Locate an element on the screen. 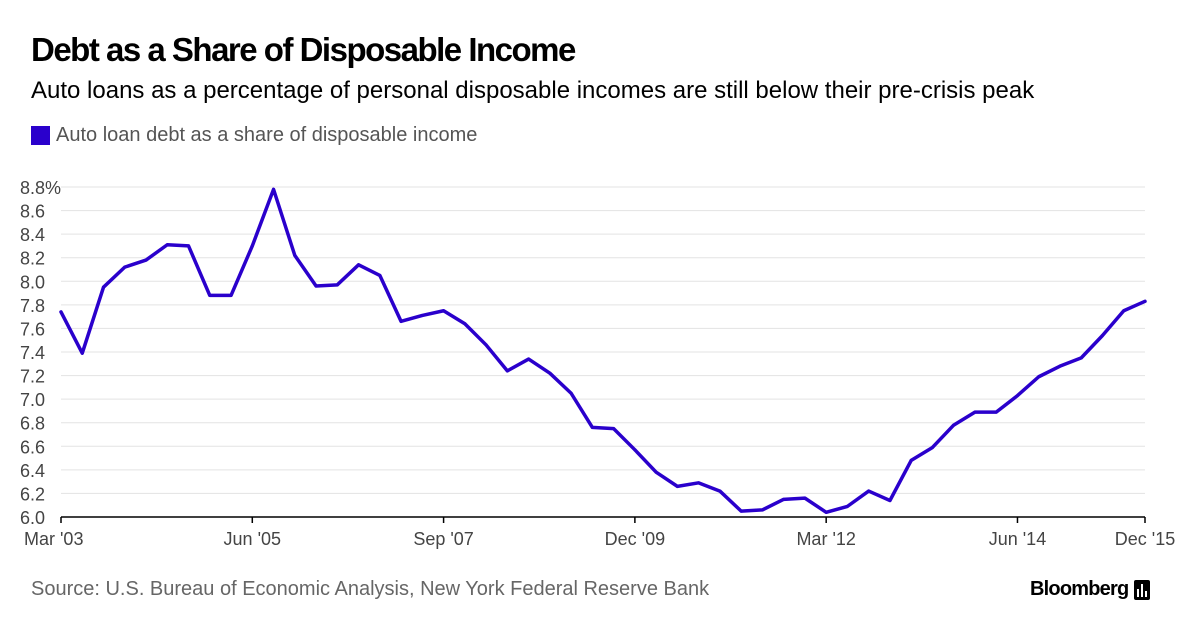 This screenshot has width=1200, height=634. y-tick-label: 6.8 is located at coordinates (32, 424).